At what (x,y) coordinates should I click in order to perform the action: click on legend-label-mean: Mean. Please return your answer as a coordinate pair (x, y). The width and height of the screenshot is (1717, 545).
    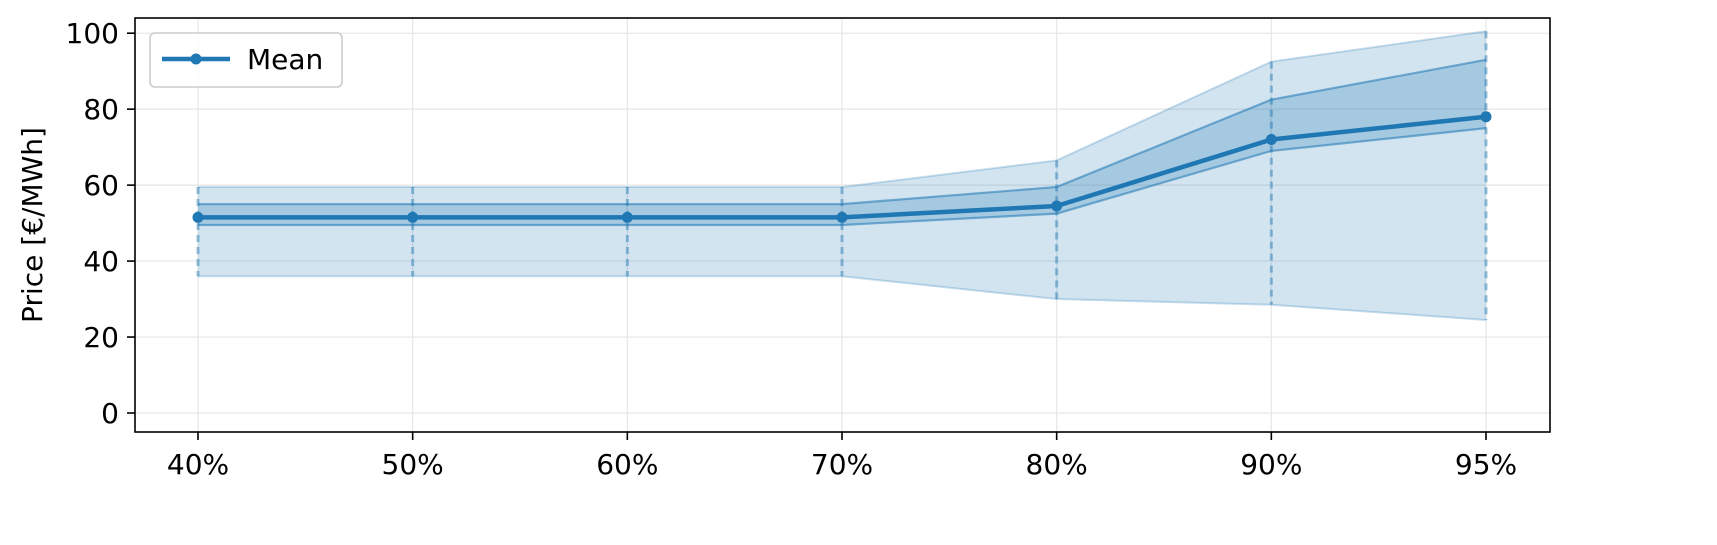
    Looking at the image, I should click on (285, 59).